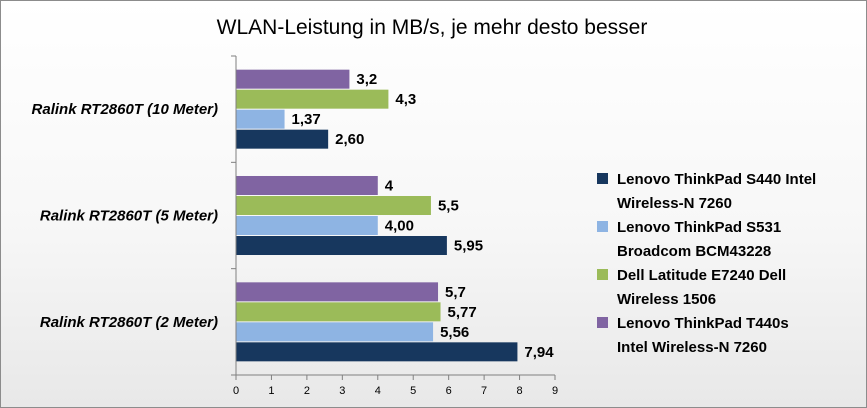 The height and width of the screenshot is (408, 867). I want to click on data-label: 4, so click(389, 186).